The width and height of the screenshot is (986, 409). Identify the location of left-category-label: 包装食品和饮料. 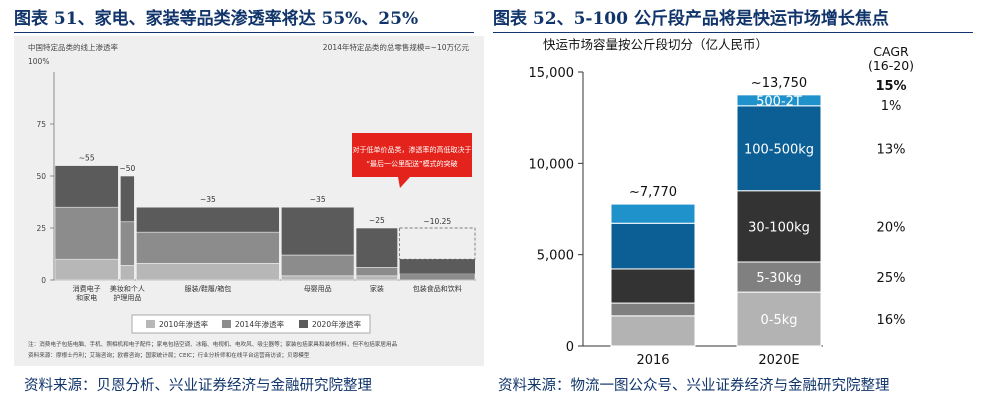
(437, 288).